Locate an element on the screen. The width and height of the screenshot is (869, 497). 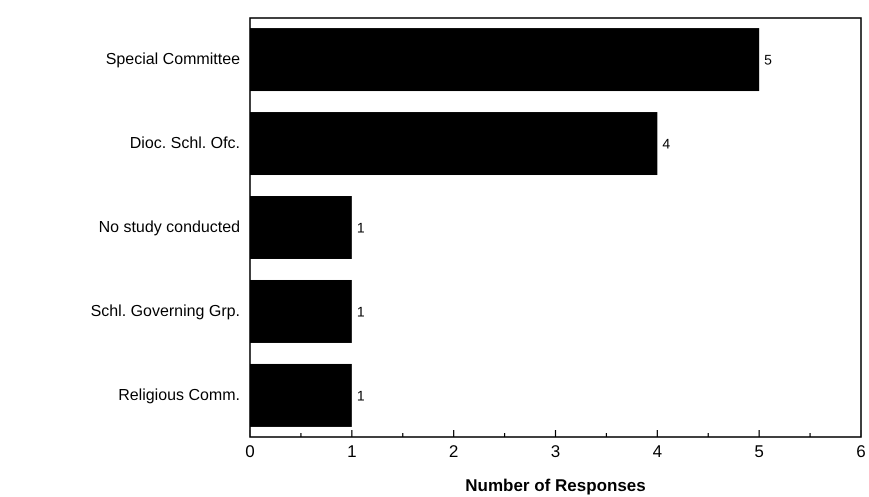
data-label: 5 is located at coordinates (768, 60).